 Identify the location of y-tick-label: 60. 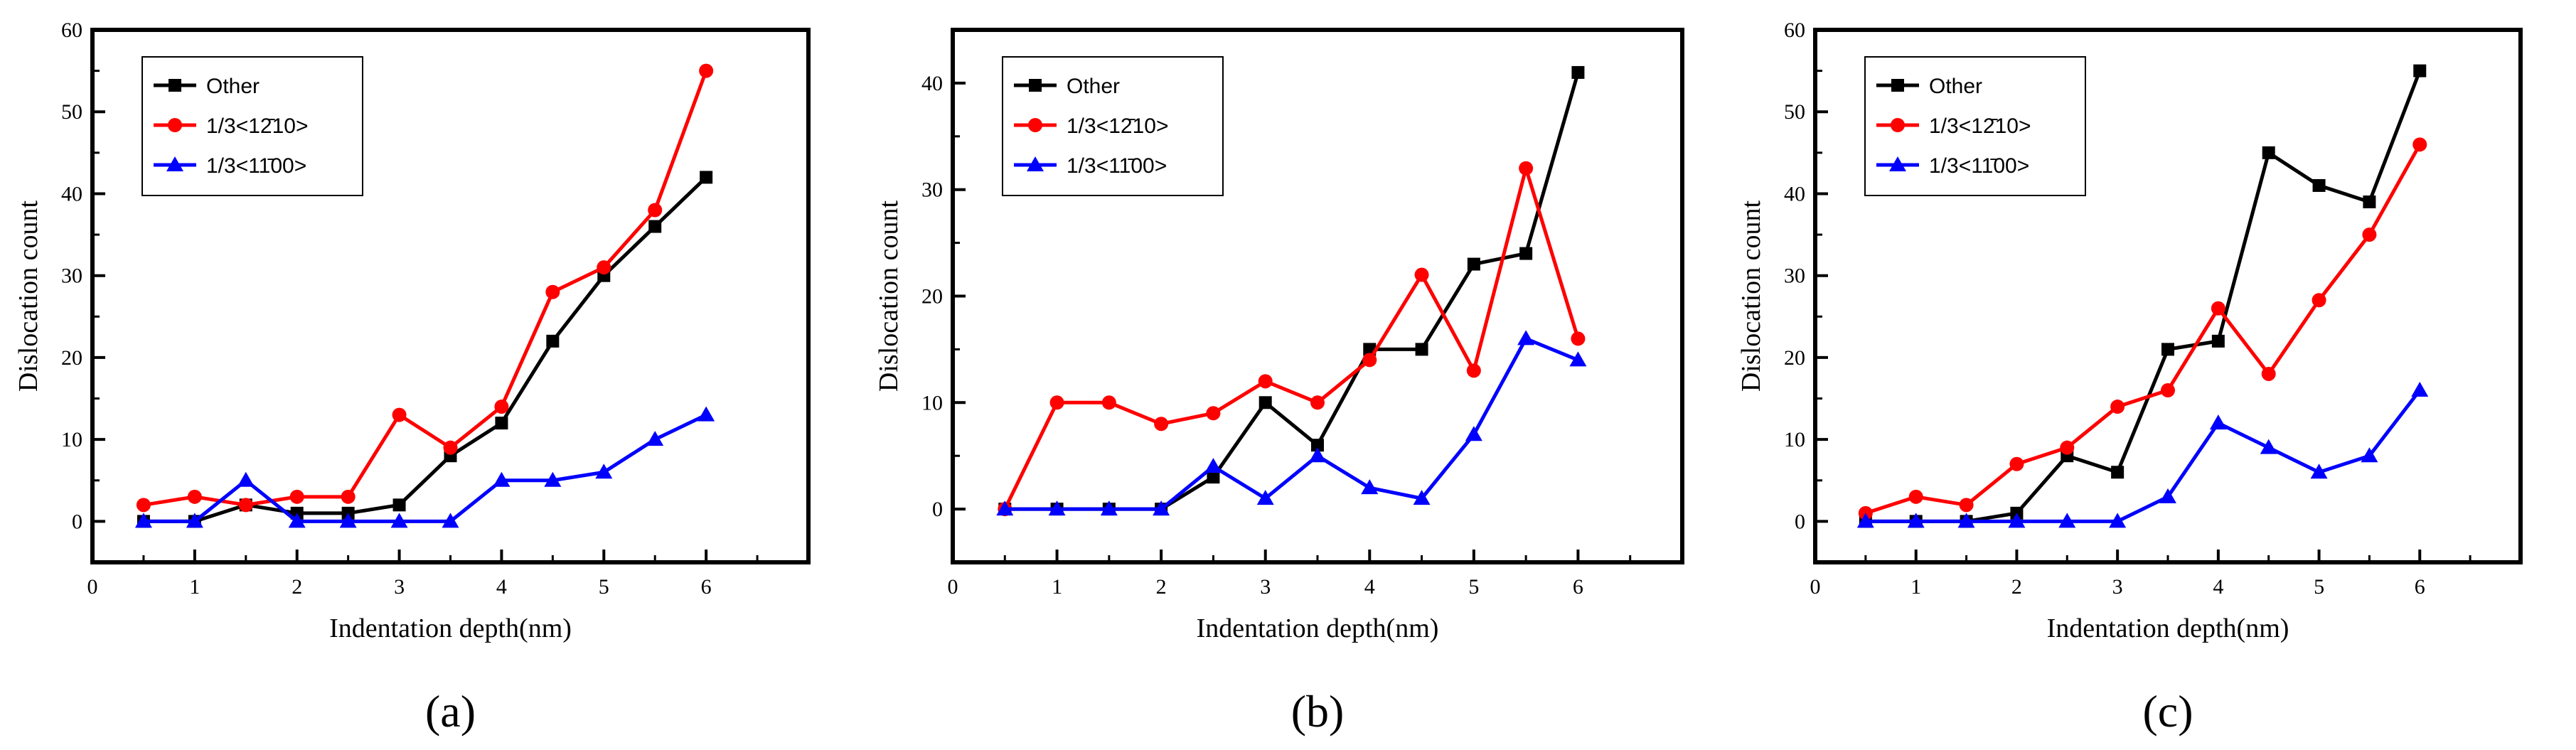
(71, 30).